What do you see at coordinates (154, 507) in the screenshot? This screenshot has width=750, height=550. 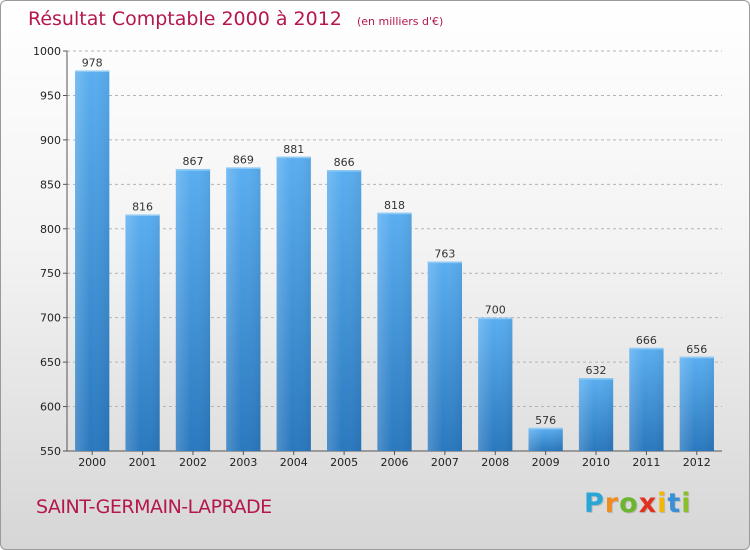 I see `commune-name: SAINT-GERMAIN-LAPRADE` at bounding box center [154, 507].